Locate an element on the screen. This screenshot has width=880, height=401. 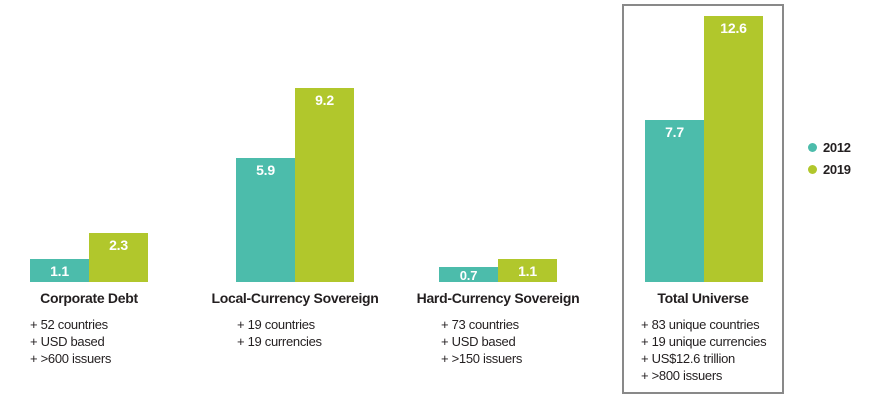
bar-group-hard-currency-sovereign: 0.7 1.1 is located at coordinates (498, 270).